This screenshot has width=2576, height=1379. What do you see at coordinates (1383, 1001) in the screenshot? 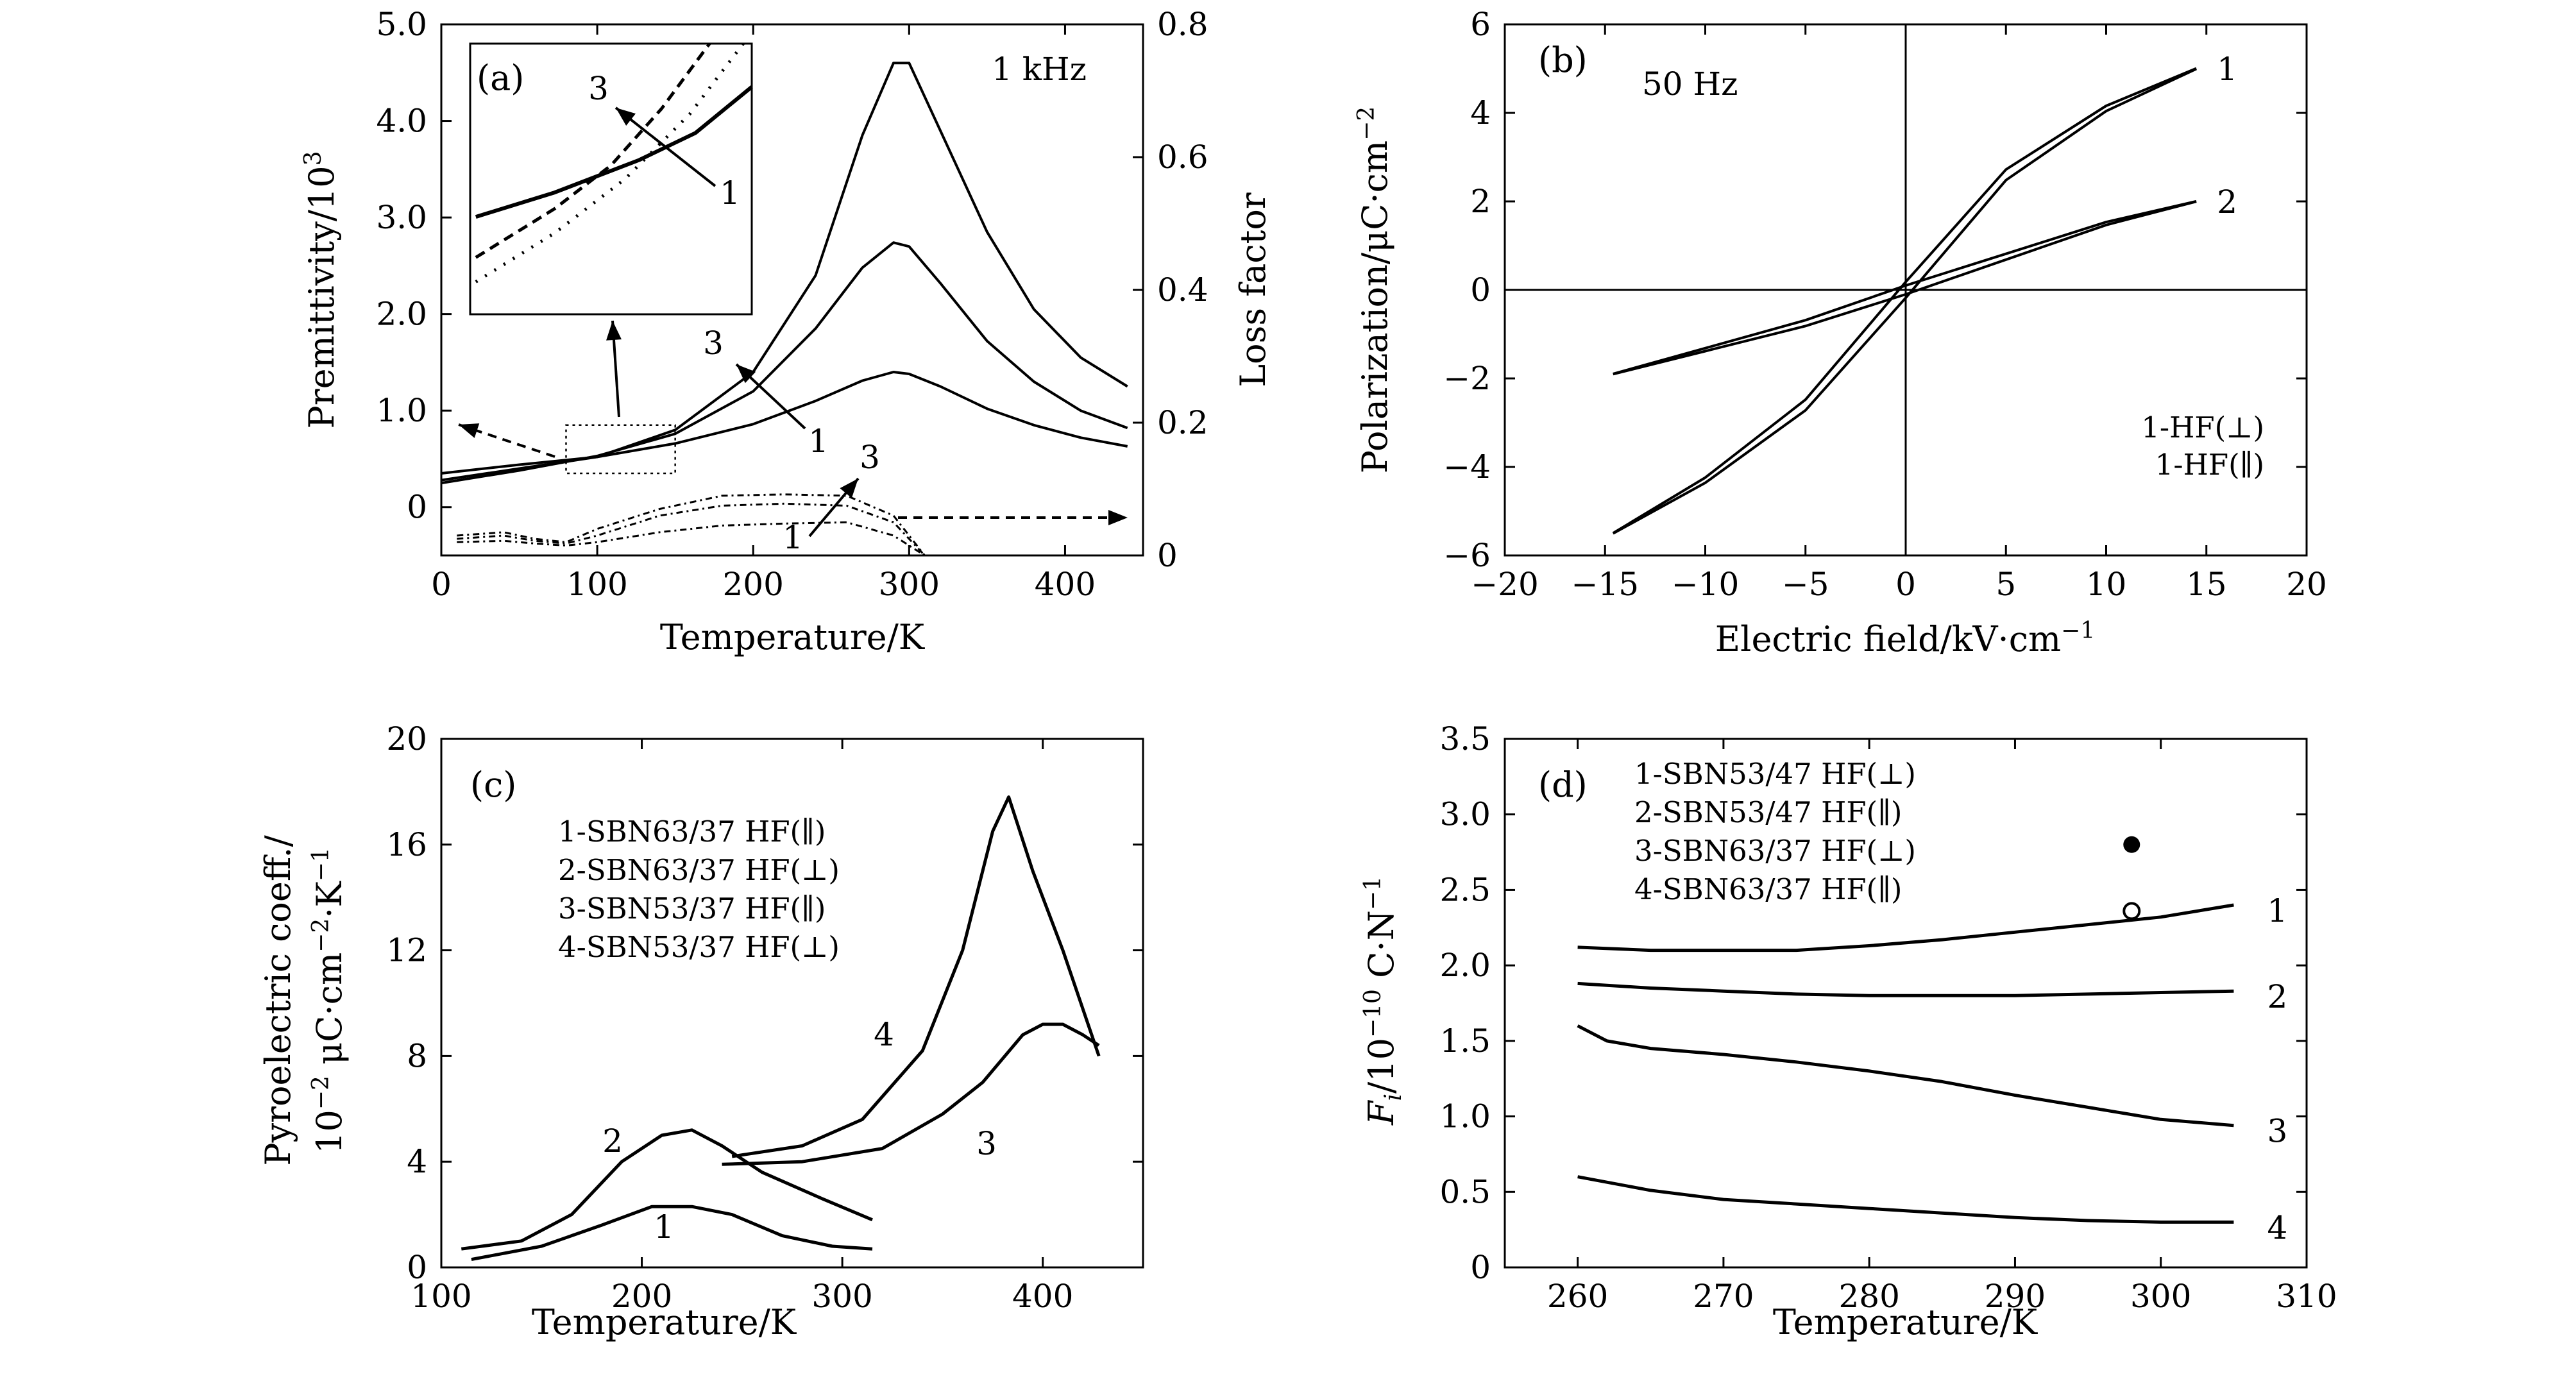
I see `panel-d-y-axis-label: Fi/10−10 C·N−1` at bounding box center [1383, 1001].